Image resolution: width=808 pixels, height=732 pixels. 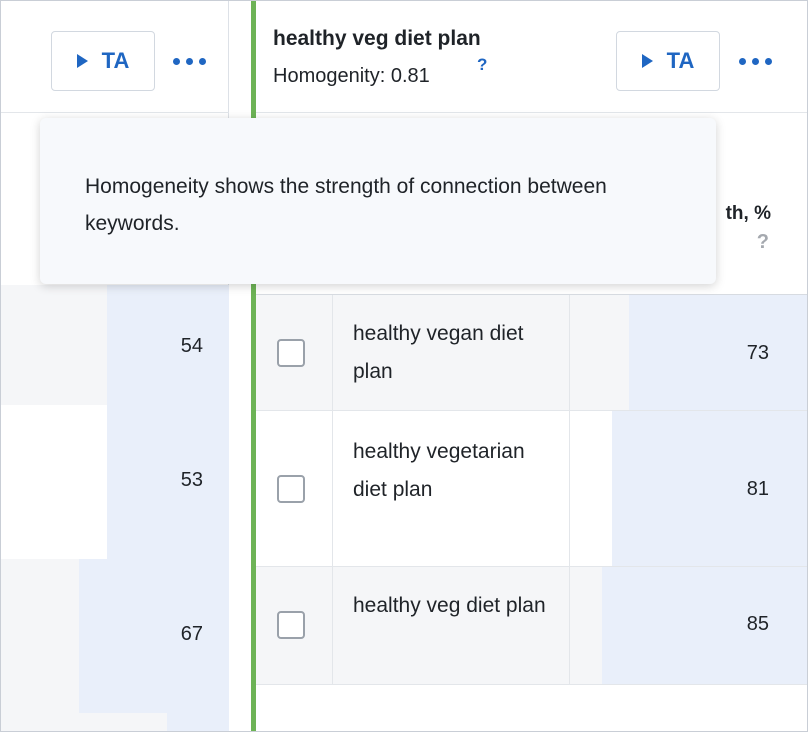 What do you see at coordinates (115, 345) in the screenshot?
I see `table-row: 54` at bounding box center [115, 345].